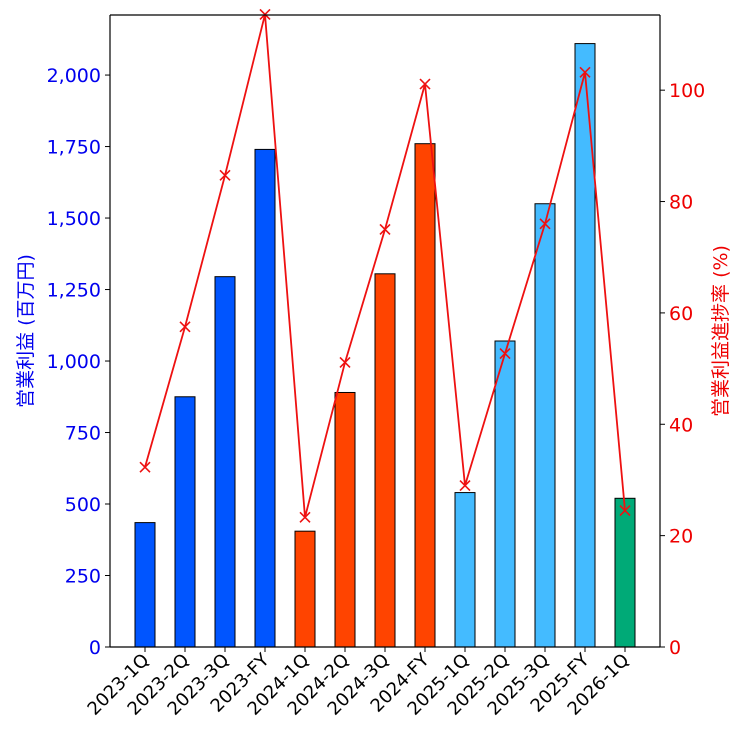 The image size is (750, 750). What do you see at coordinates (505, 494) in the screenshot?
I see `bar-2025-2Q` at bounding box center [505, 494].